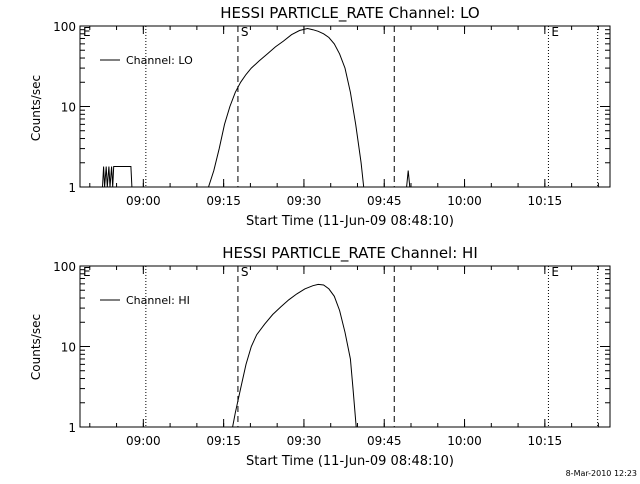 The image size is (640, 484). What do you see at coordinates (601, 473) in the screenshot?
I see `footer-timestamp: 8-Mar-2010 12:23` at bounding box center [601, 473].